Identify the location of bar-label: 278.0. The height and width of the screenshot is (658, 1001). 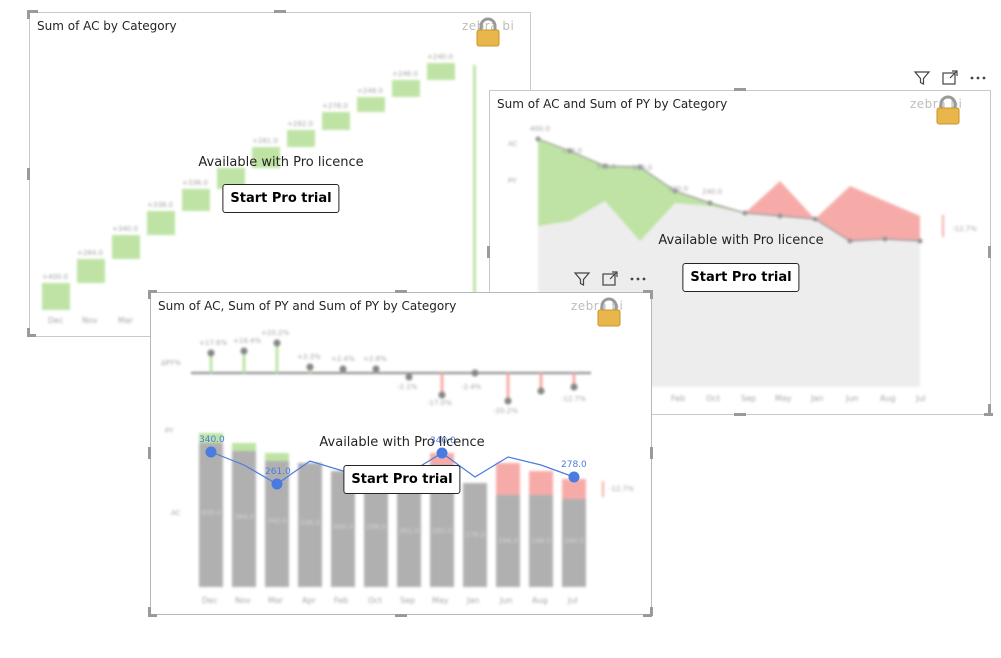
(475, 535).